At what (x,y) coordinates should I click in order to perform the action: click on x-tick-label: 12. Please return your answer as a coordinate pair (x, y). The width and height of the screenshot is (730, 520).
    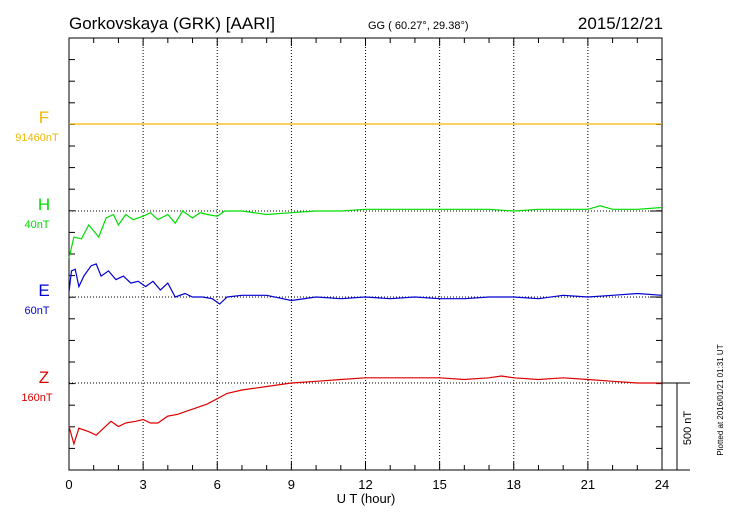
    Looking at the image, I should click on (365, 484).